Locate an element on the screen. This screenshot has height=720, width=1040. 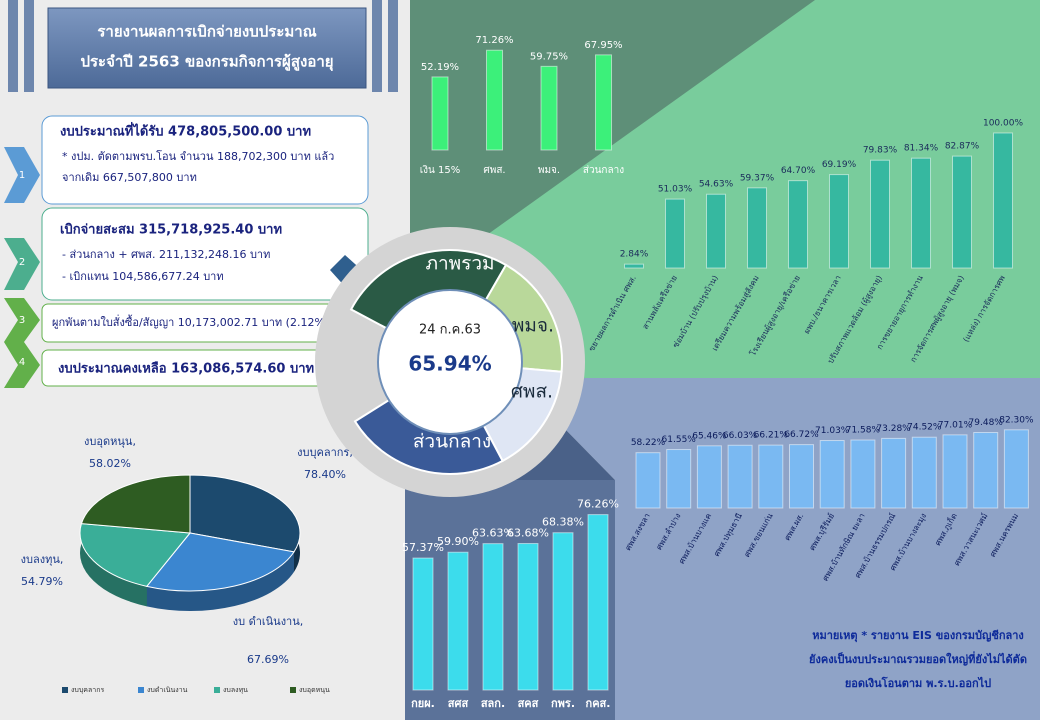
value-label: 59.75% is located at coordinates (549, 56).